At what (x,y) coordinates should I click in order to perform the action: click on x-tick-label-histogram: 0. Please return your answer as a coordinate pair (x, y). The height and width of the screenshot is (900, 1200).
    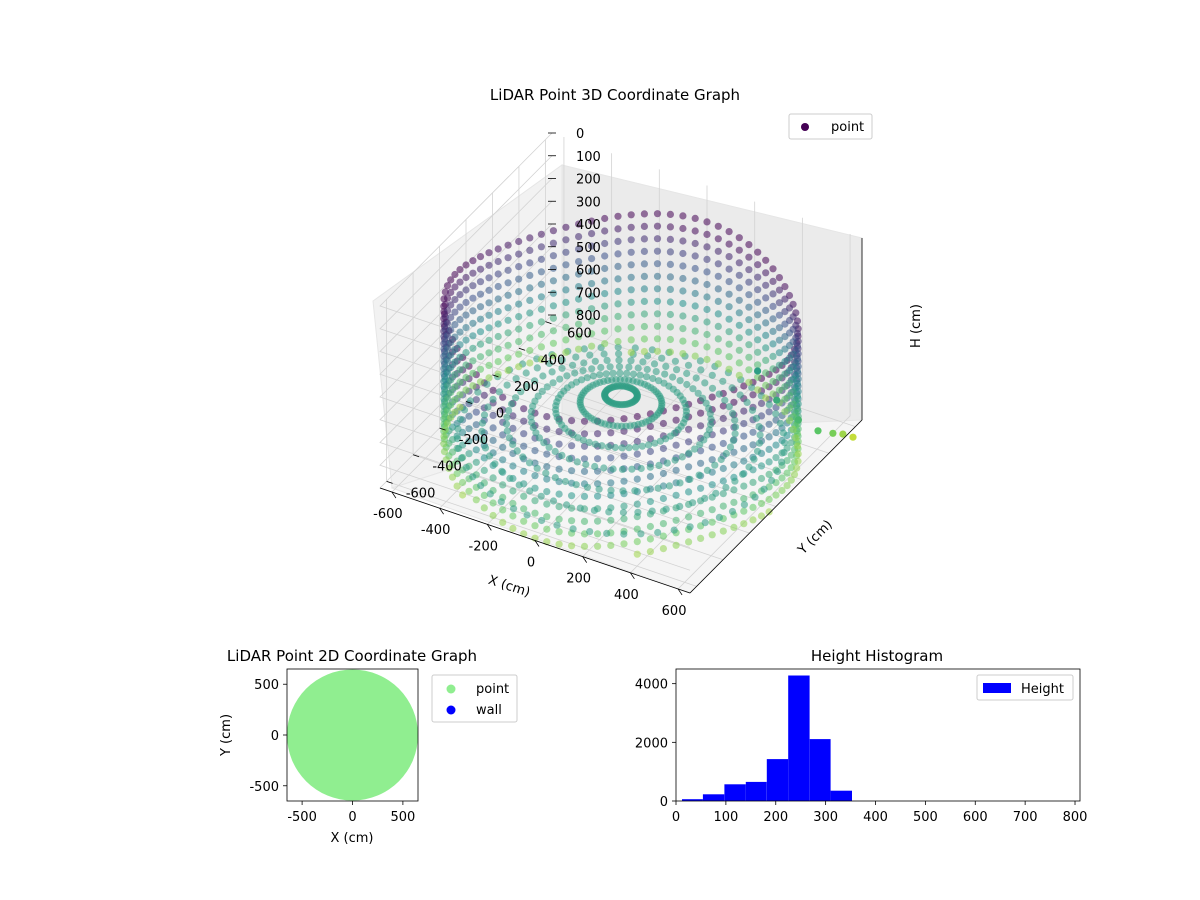
    Looking at the image, I should click on (676, 817).